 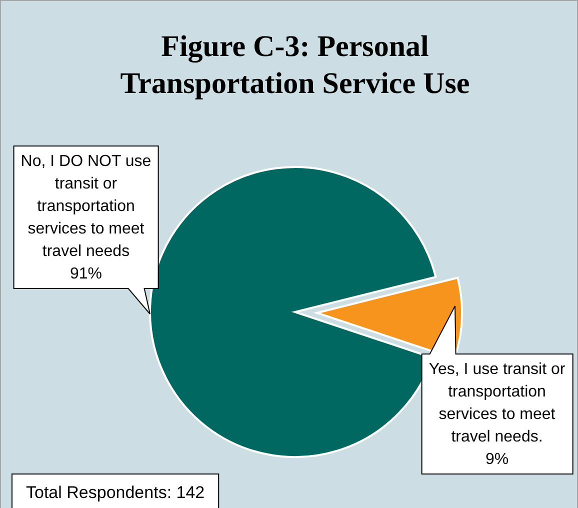 I want to click on data-label: 91%, so click(x=86, y=274).